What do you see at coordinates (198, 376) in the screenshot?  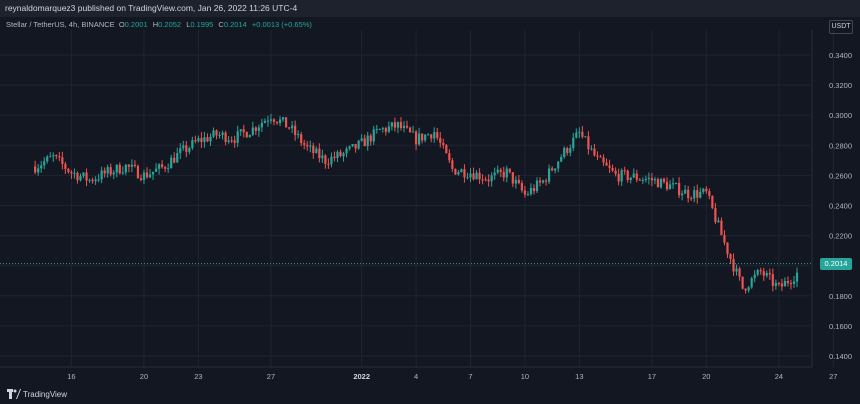 I see `x-tick-label: 23` at bounding box center [198, 376].